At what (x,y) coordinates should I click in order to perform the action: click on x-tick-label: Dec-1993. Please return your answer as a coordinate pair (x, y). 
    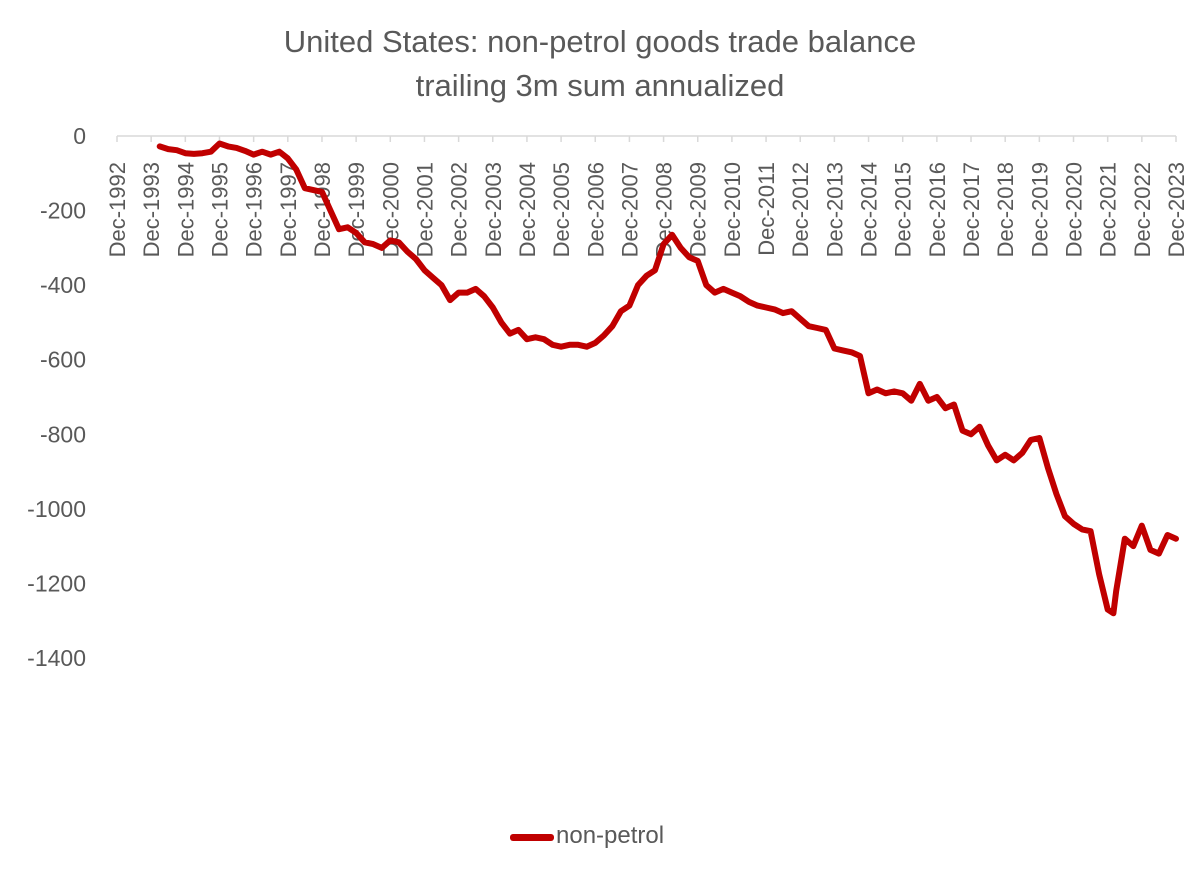
    Looking at the image, I should click on (151, 209).